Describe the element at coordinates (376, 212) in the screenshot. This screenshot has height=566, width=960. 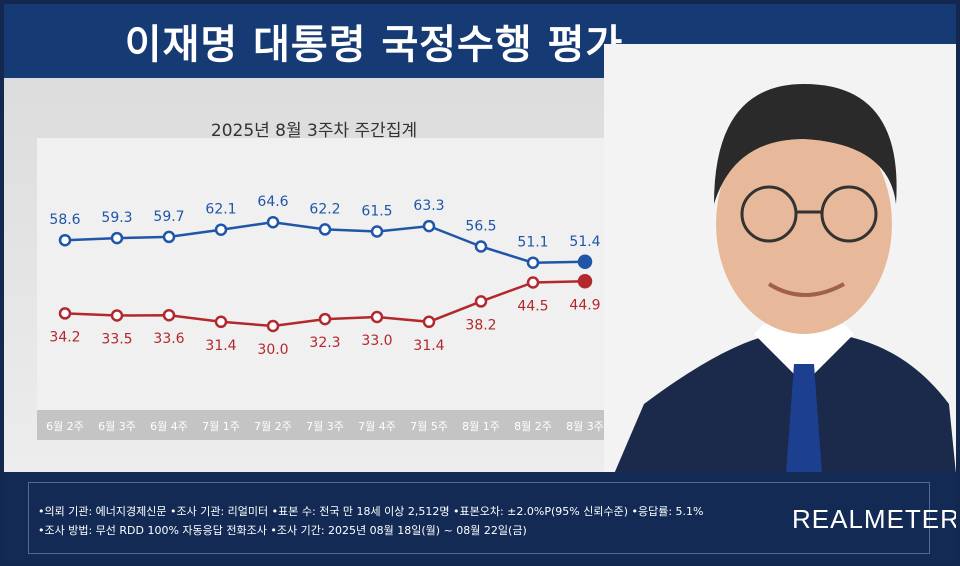
I see `data-label: 61.5` at that location.